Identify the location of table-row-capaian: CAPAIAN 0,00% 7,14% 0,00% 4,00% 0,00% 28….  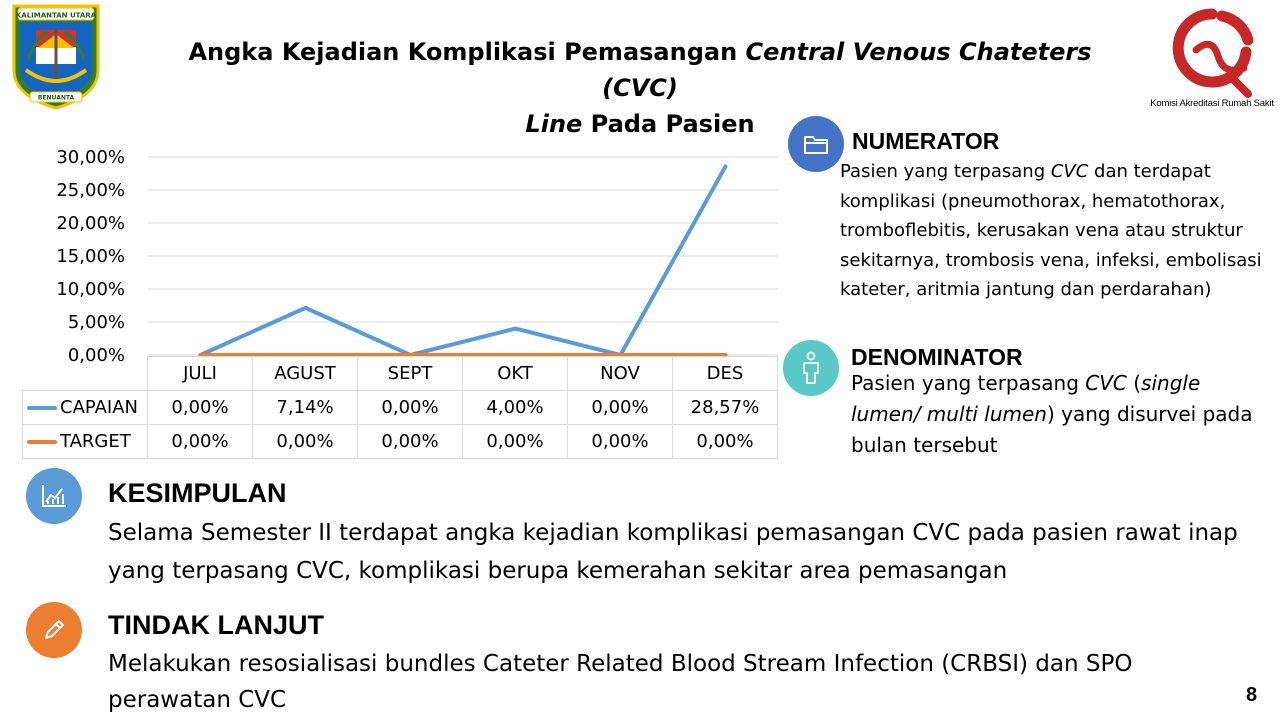
(400, 407).